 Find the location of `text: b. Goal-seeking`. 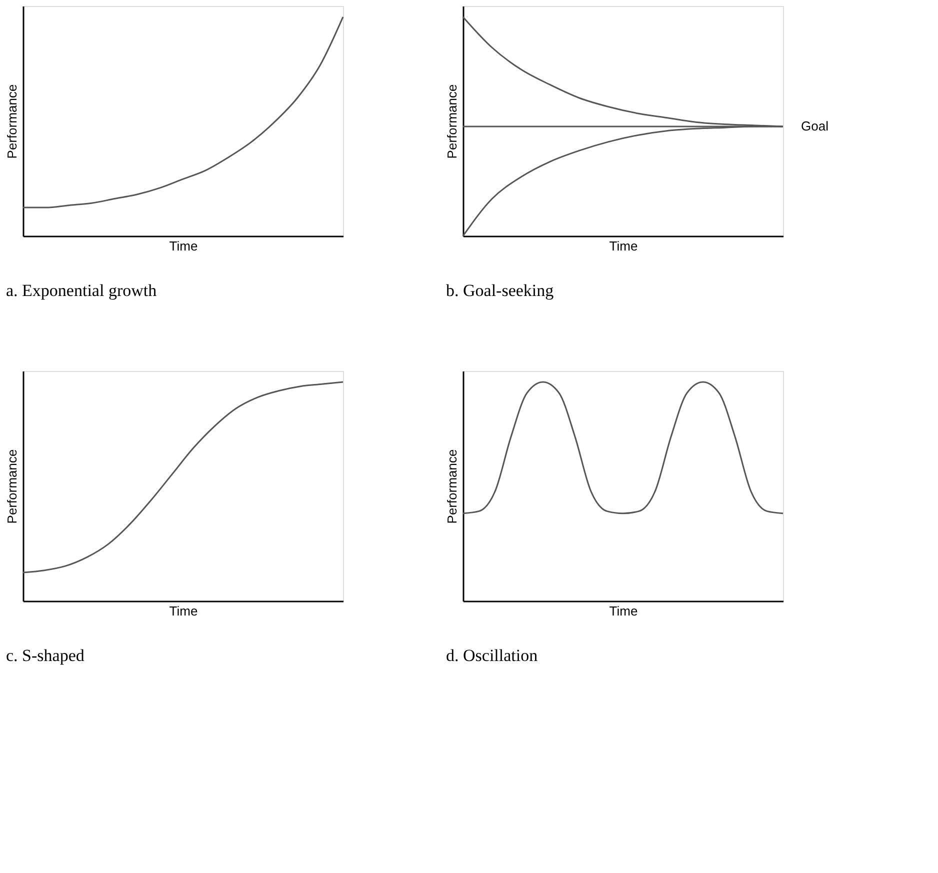

text: b. Goal-seeking is located at coordinates (500, 290).